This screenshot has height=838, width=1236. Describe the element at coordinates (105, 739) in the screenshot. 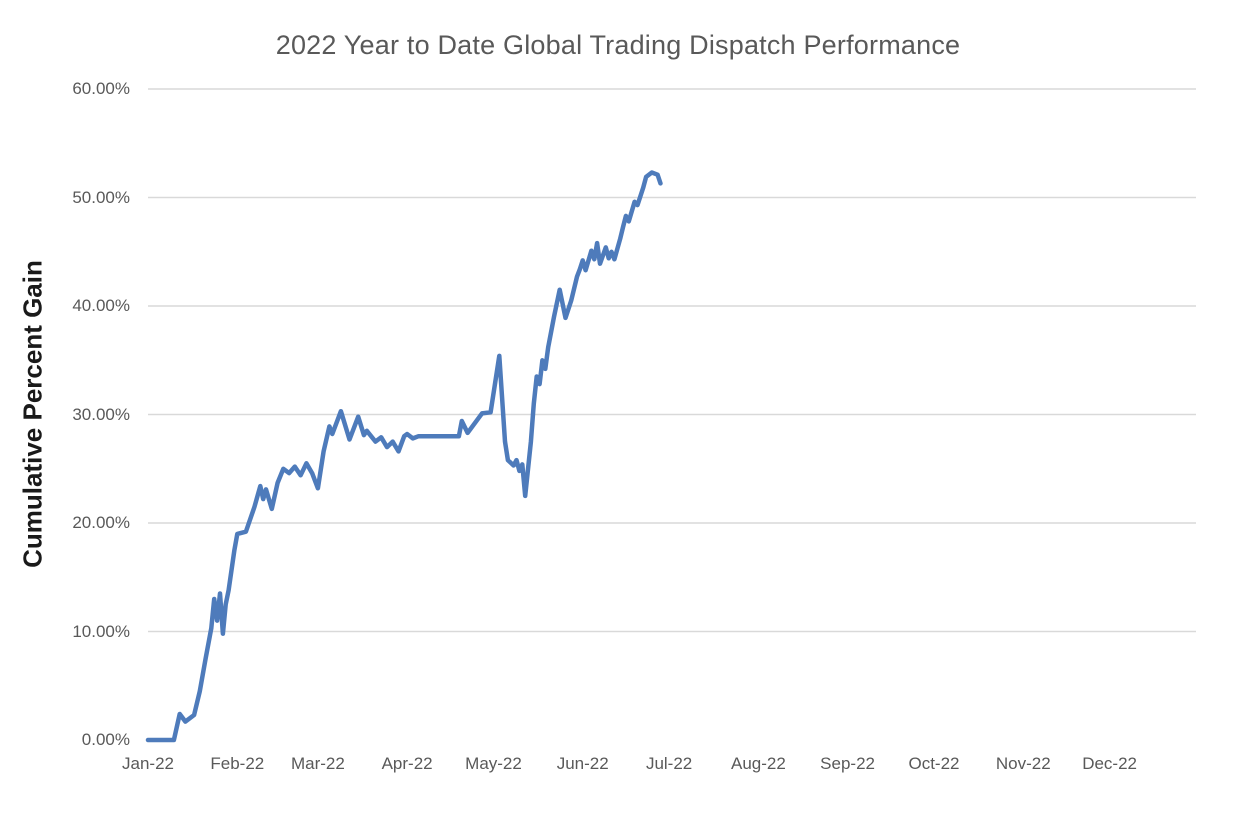

I see `y-tick-label: 0.00%` at that location.